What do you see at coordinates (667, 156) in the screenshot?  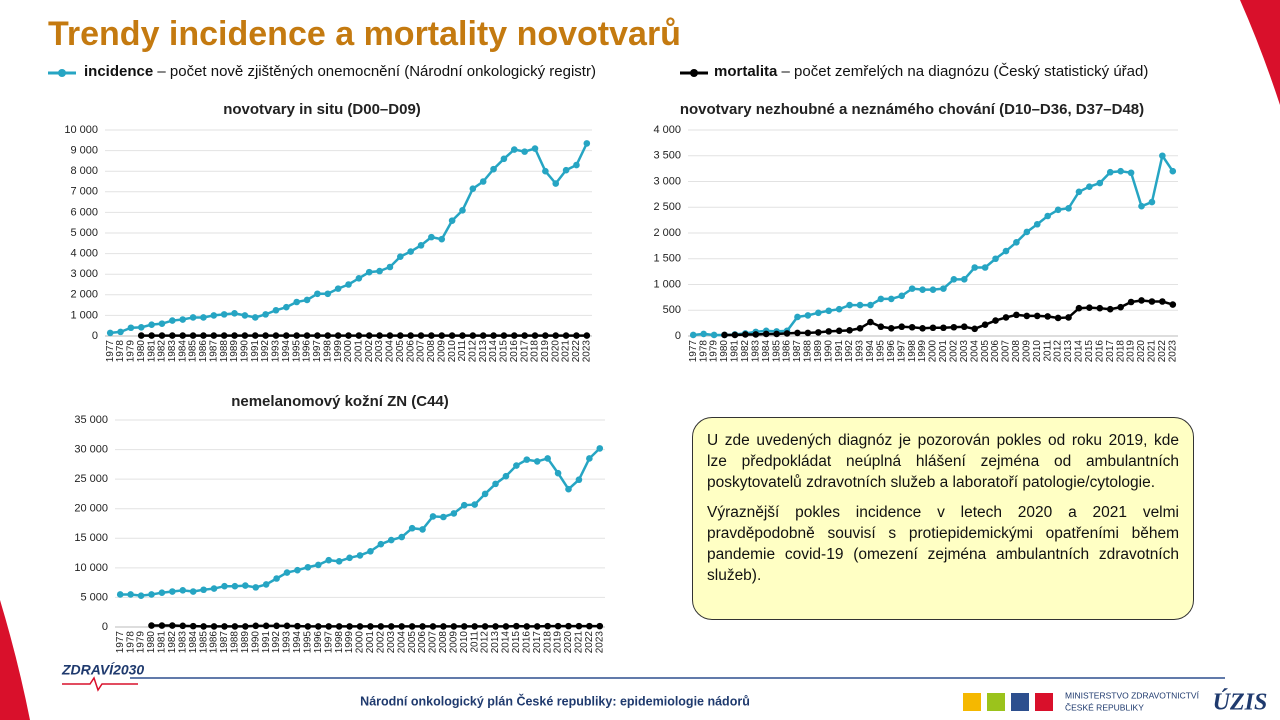 I see `y-tick-label: 3 500` at bounding box center [667, 156].